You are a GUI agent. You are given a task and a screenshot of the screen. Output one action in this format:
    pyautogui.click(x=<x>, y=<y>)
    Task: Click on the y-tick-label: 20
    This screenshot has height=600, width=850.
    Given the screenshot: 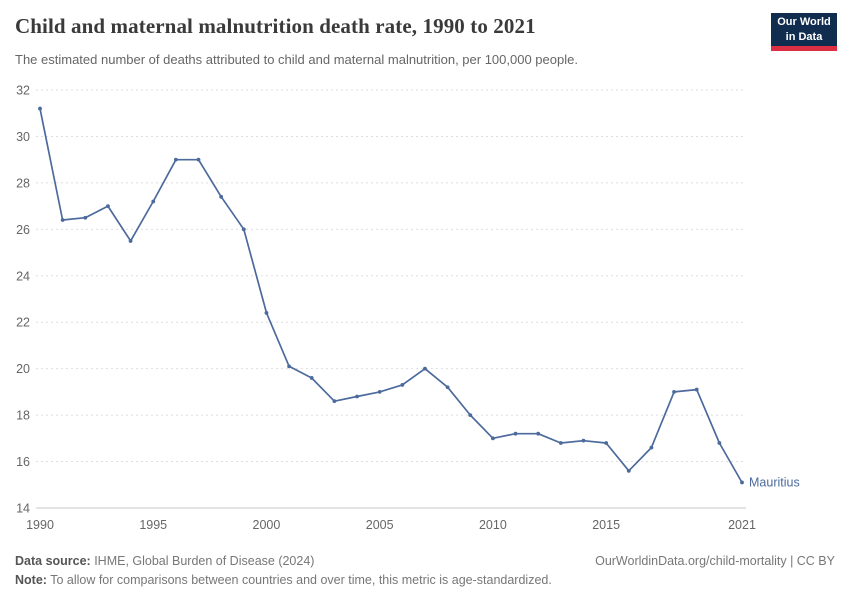 What is the action you would take?
    pyautogui.click(x=23, y=369)
    